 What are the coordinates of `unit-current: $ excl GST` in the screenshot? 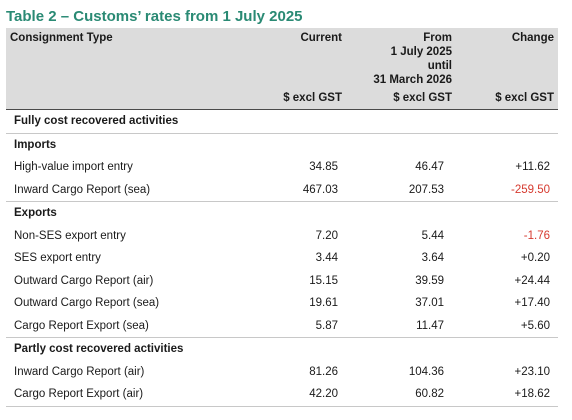 It's located at (302, 98).